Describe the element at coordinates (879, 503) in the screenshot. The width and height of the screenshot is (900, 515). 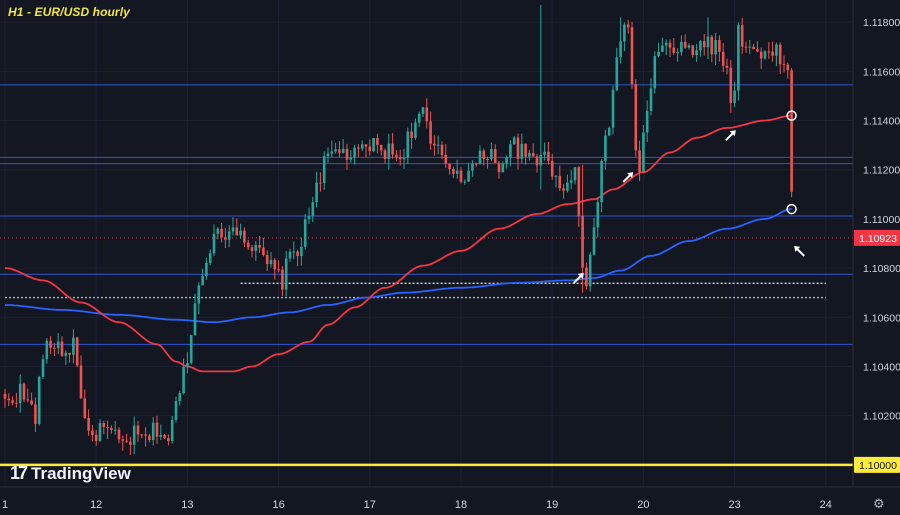
I see `settings-gear-icon: ⚙` at that location.